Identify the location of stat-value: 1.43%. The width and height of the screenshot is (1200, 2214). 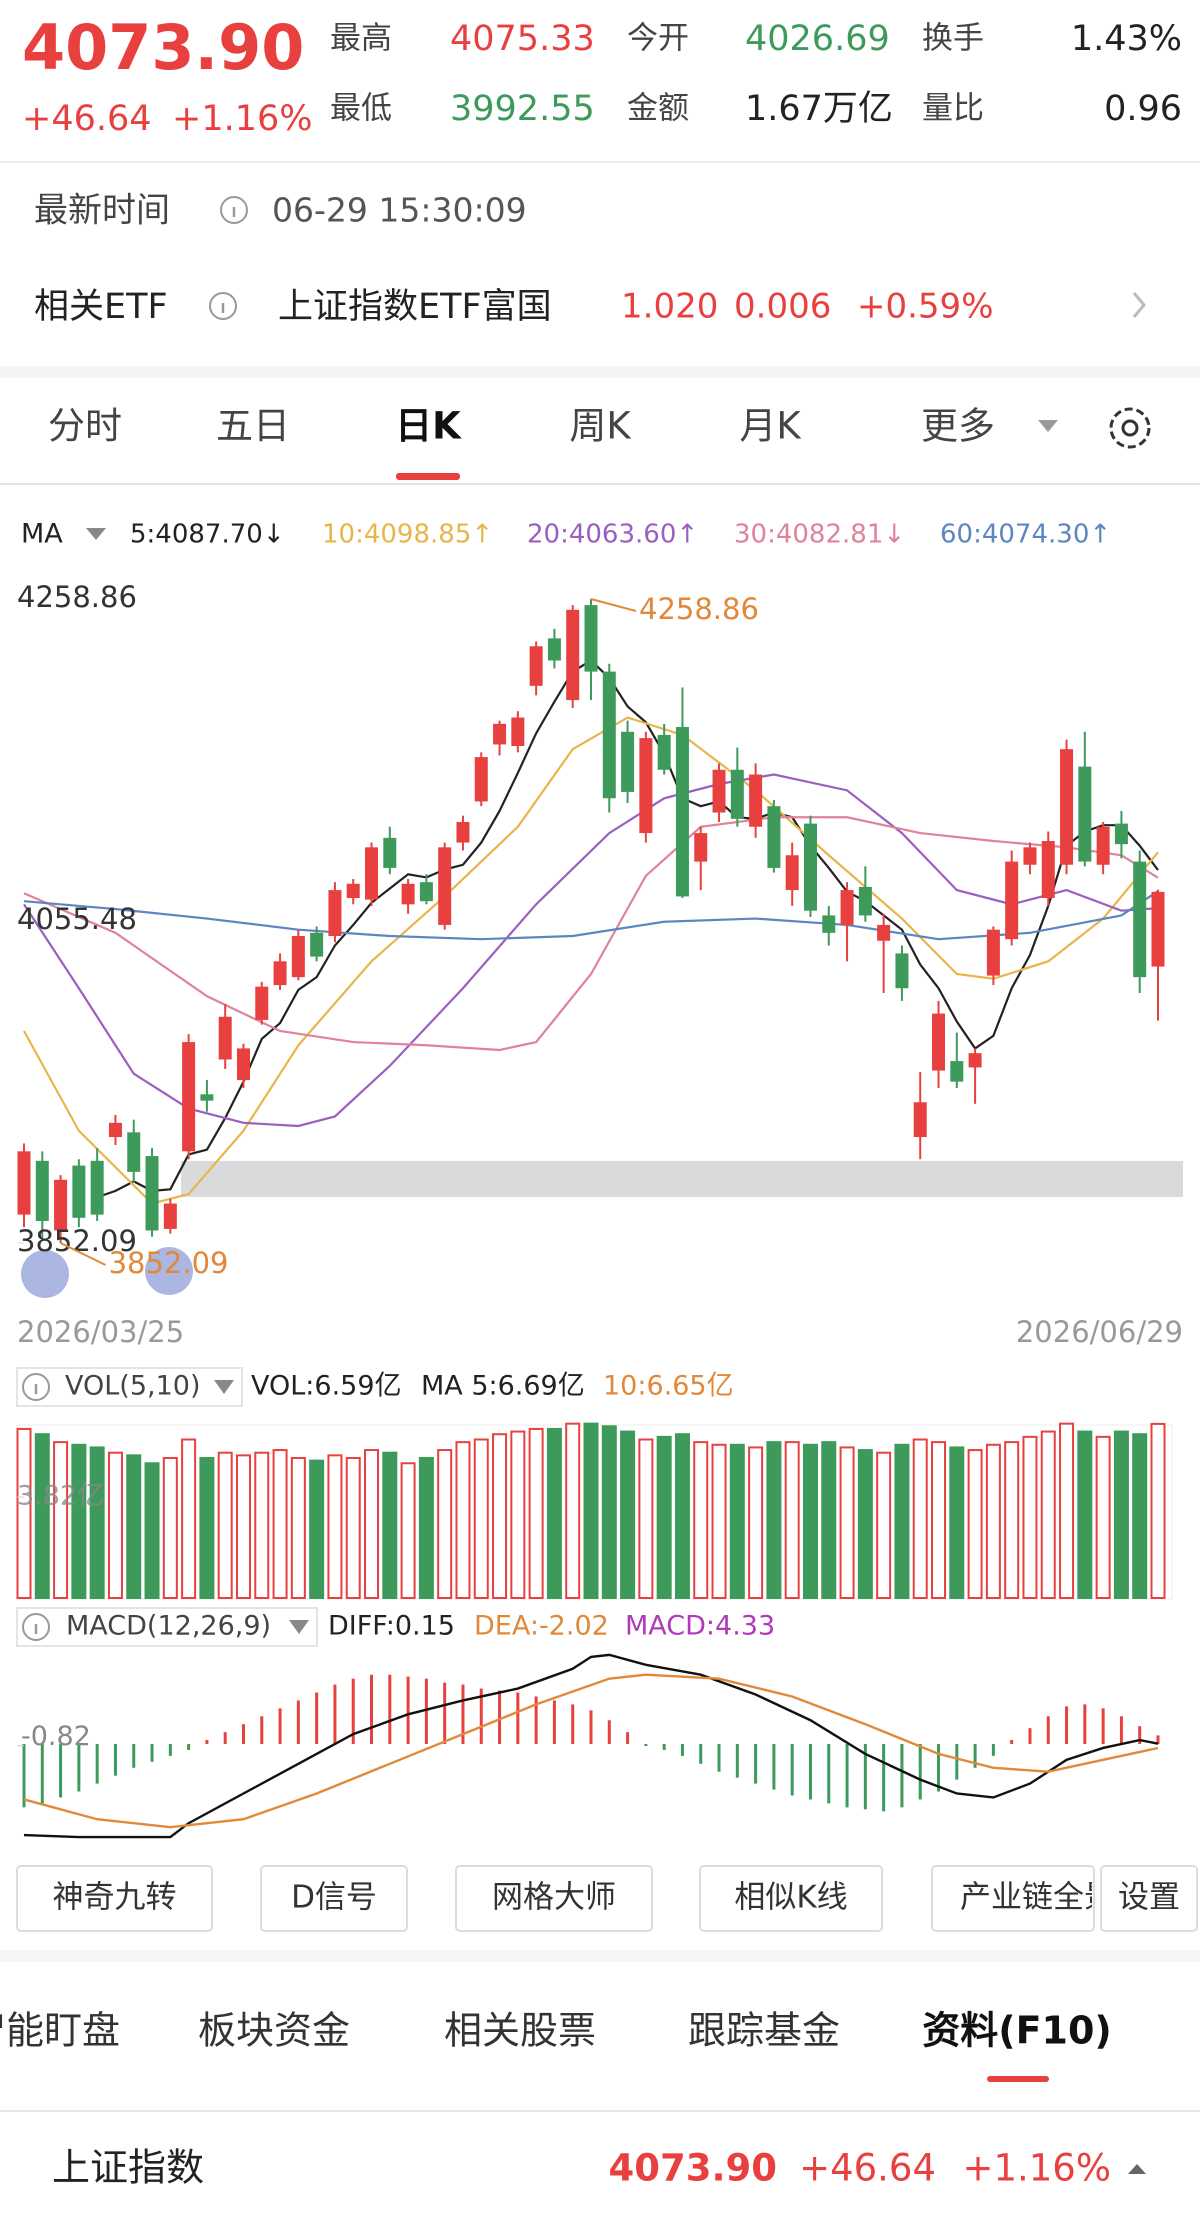
(1126, 39).